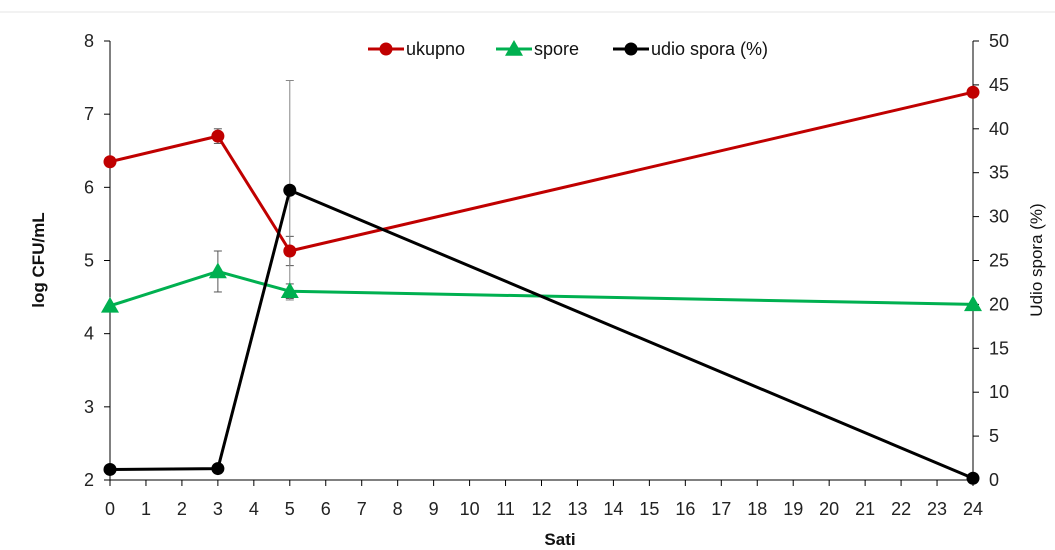 Image resolution: width=1055 pixels, height=550 pixels. What do you see at coordinates (398, 509) in the screenshot?
I see `x-tick-label: 8` at bounding box center [398, 509].